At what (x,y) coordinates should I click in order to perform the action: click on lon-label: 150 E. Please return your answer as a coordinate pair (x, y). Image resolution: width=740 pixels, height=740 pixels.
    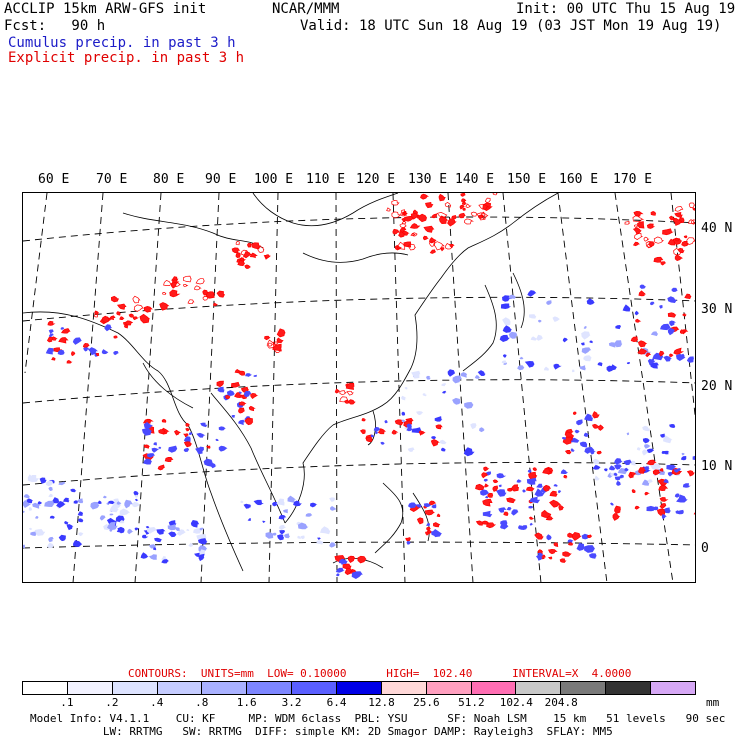
    Looking at the image, I should click on (527, 179).